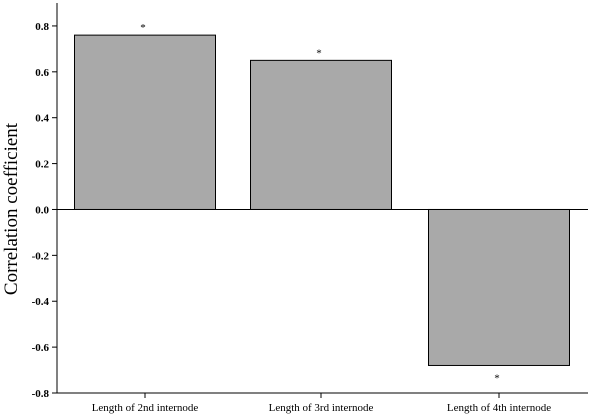  What do you see at coordinates (499, 408) in the screenshot?
I see `x-category-label: Length of 4th internode` at bounding box center [499, 408].